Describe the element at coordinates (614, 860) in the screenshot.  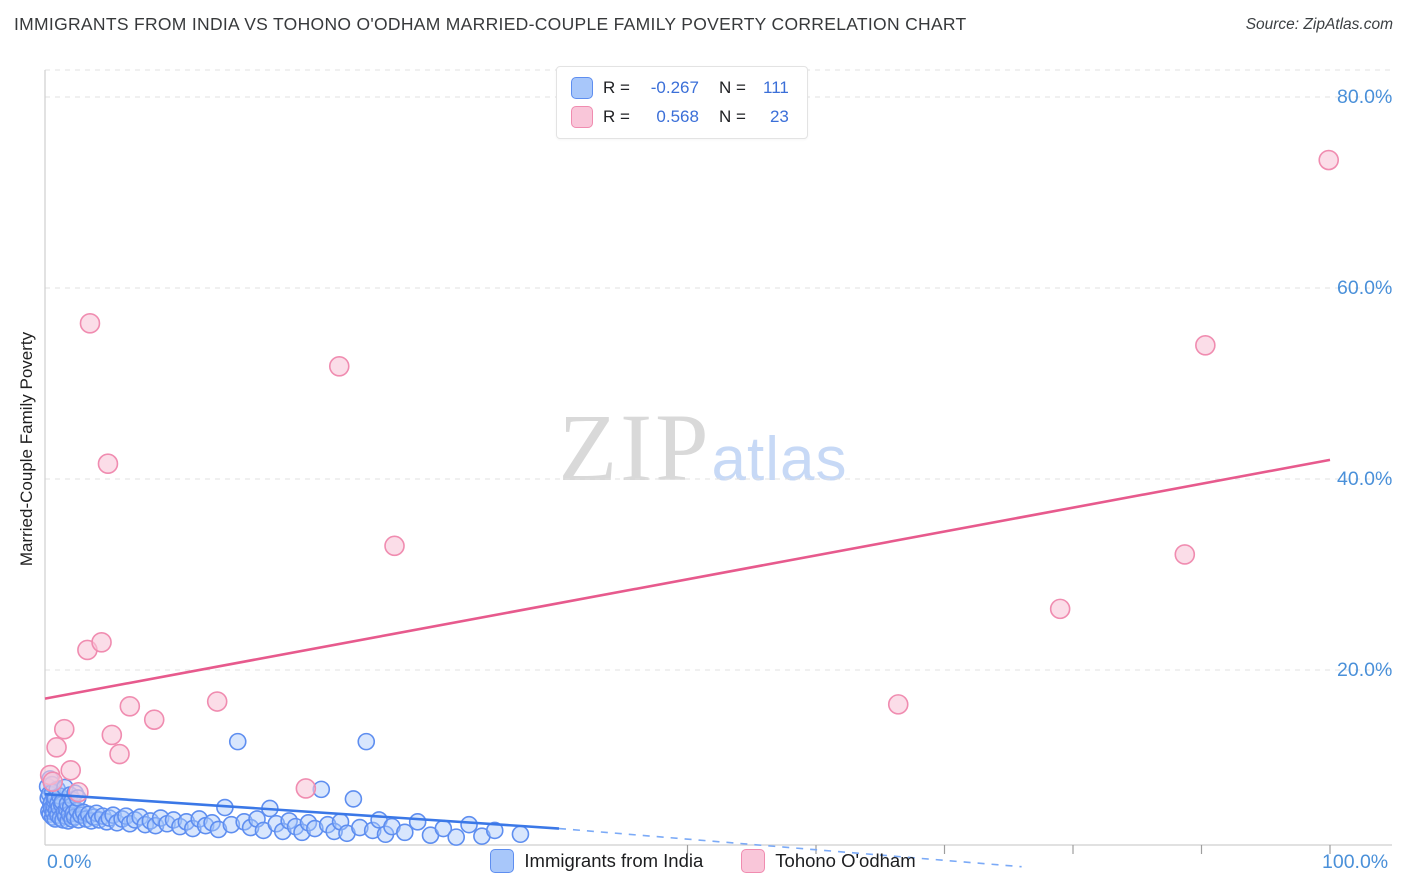
I see `india-legend-label: Immigrants from India` at that location.